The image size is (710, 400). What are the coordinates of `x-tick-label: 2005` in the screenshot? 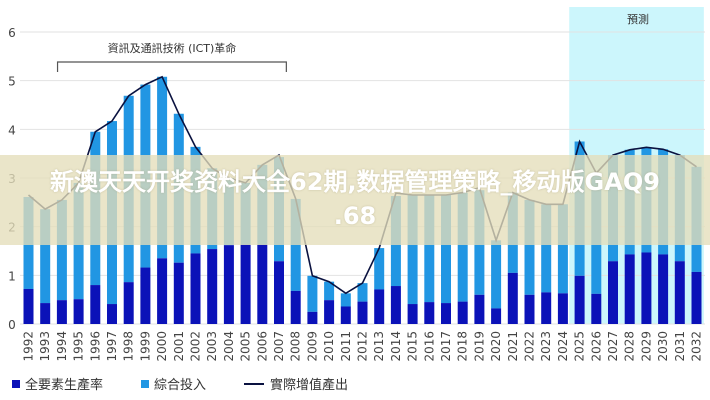 It's located at (246, 346).